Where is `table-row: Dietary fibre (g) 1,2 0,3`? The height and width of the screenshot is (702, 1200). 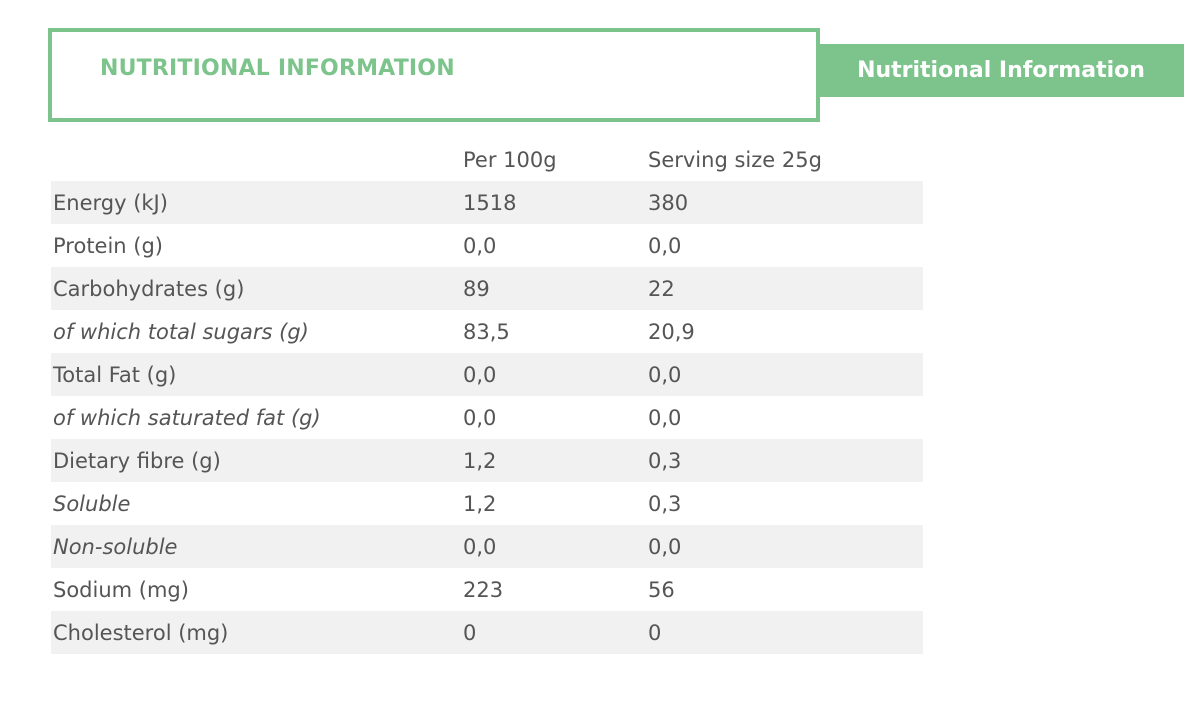 table-row: Dietary fibre (g) 1,2 0,3 is located at coordinates (487, 460).